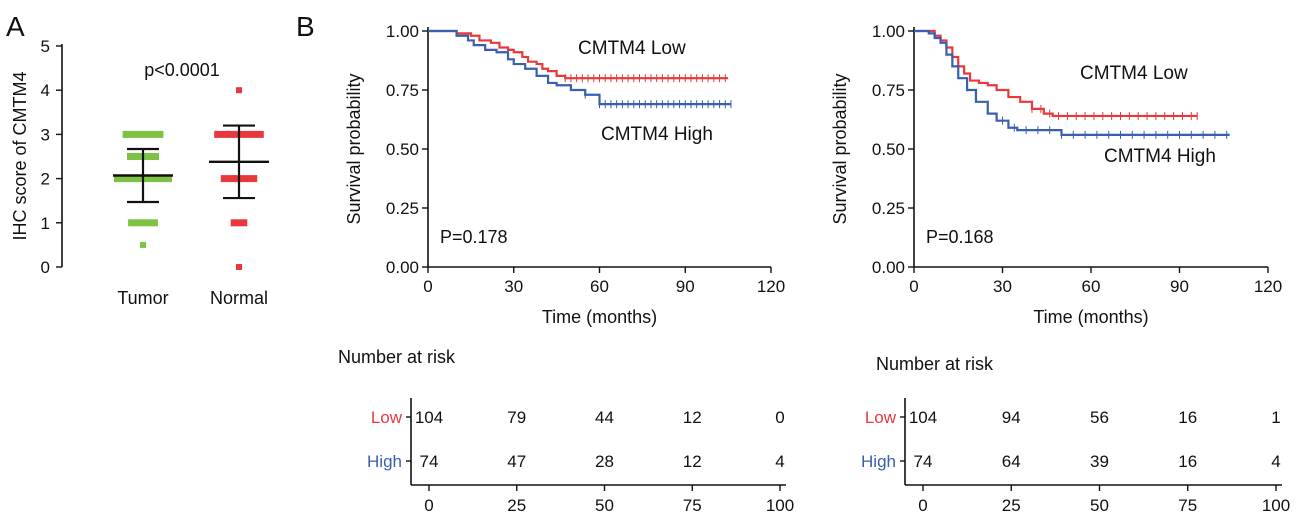 The height and width of the screenshot is (516, 1301). I want to click on p-value-annotation: p<0.0001, so click(182, 70).